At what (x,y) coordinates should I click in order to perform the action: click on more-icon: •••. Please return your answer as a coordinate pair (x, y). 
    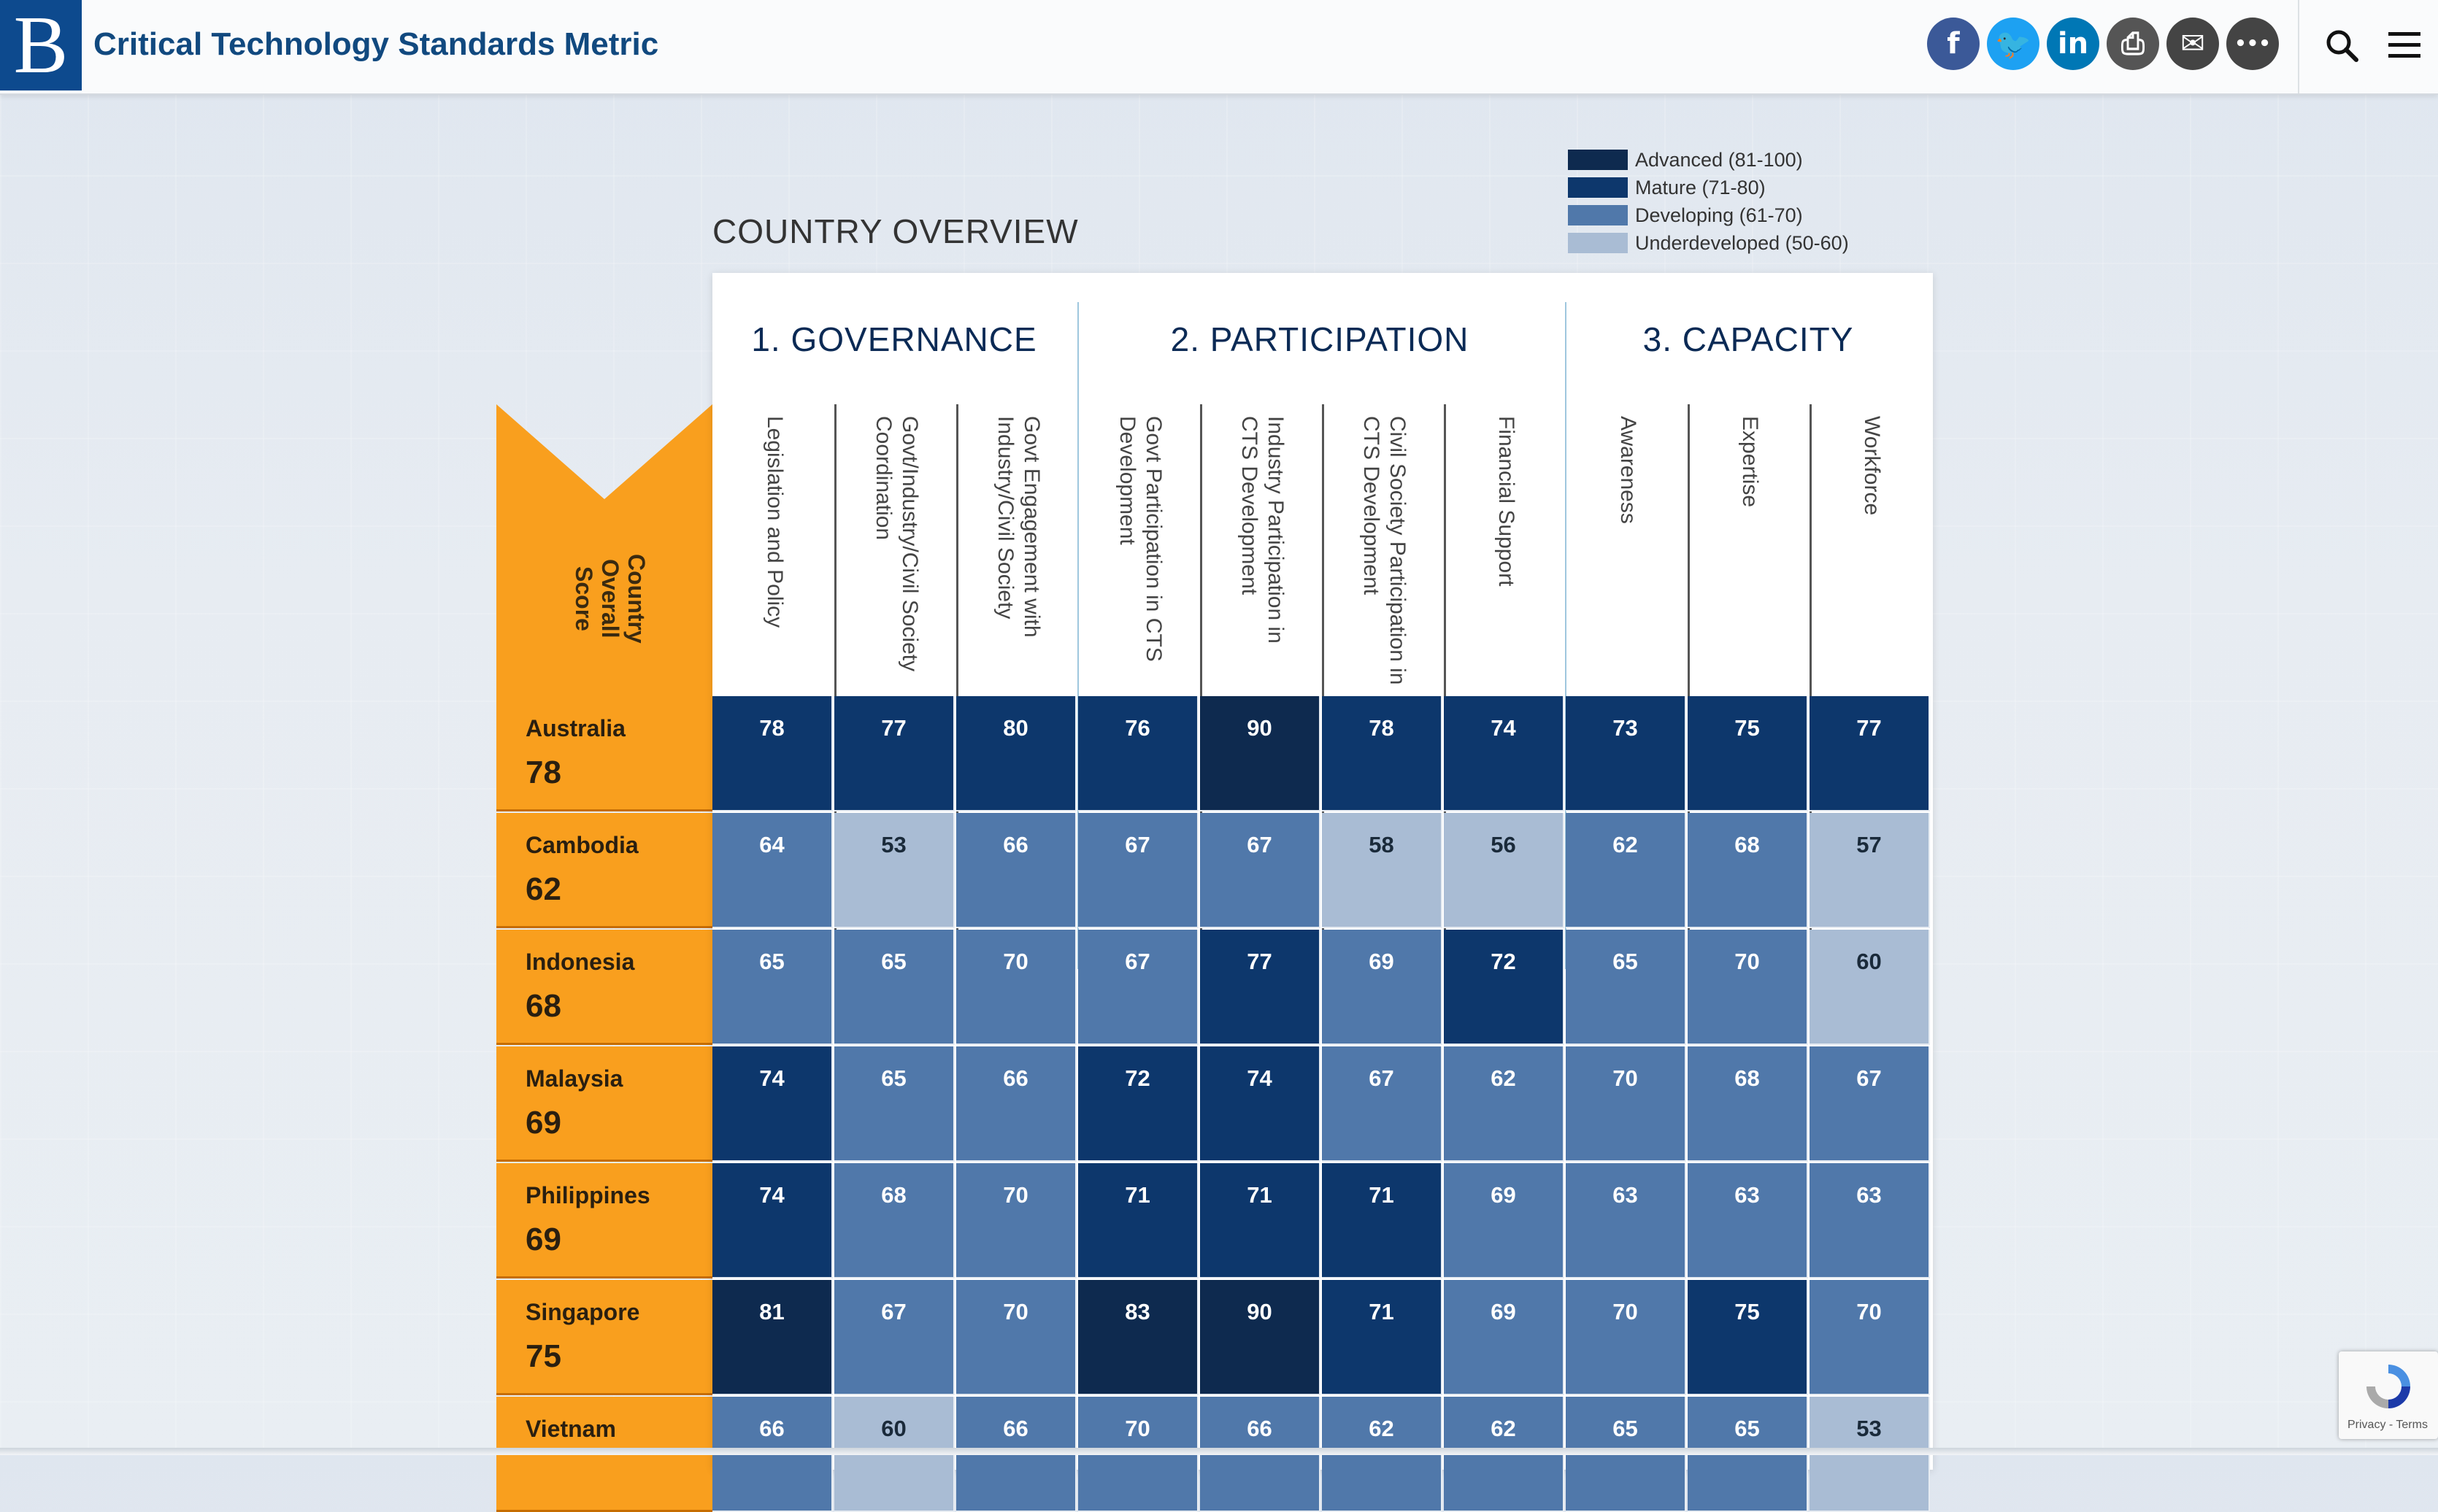
    Looking at the image, I should click on (2252, 44).